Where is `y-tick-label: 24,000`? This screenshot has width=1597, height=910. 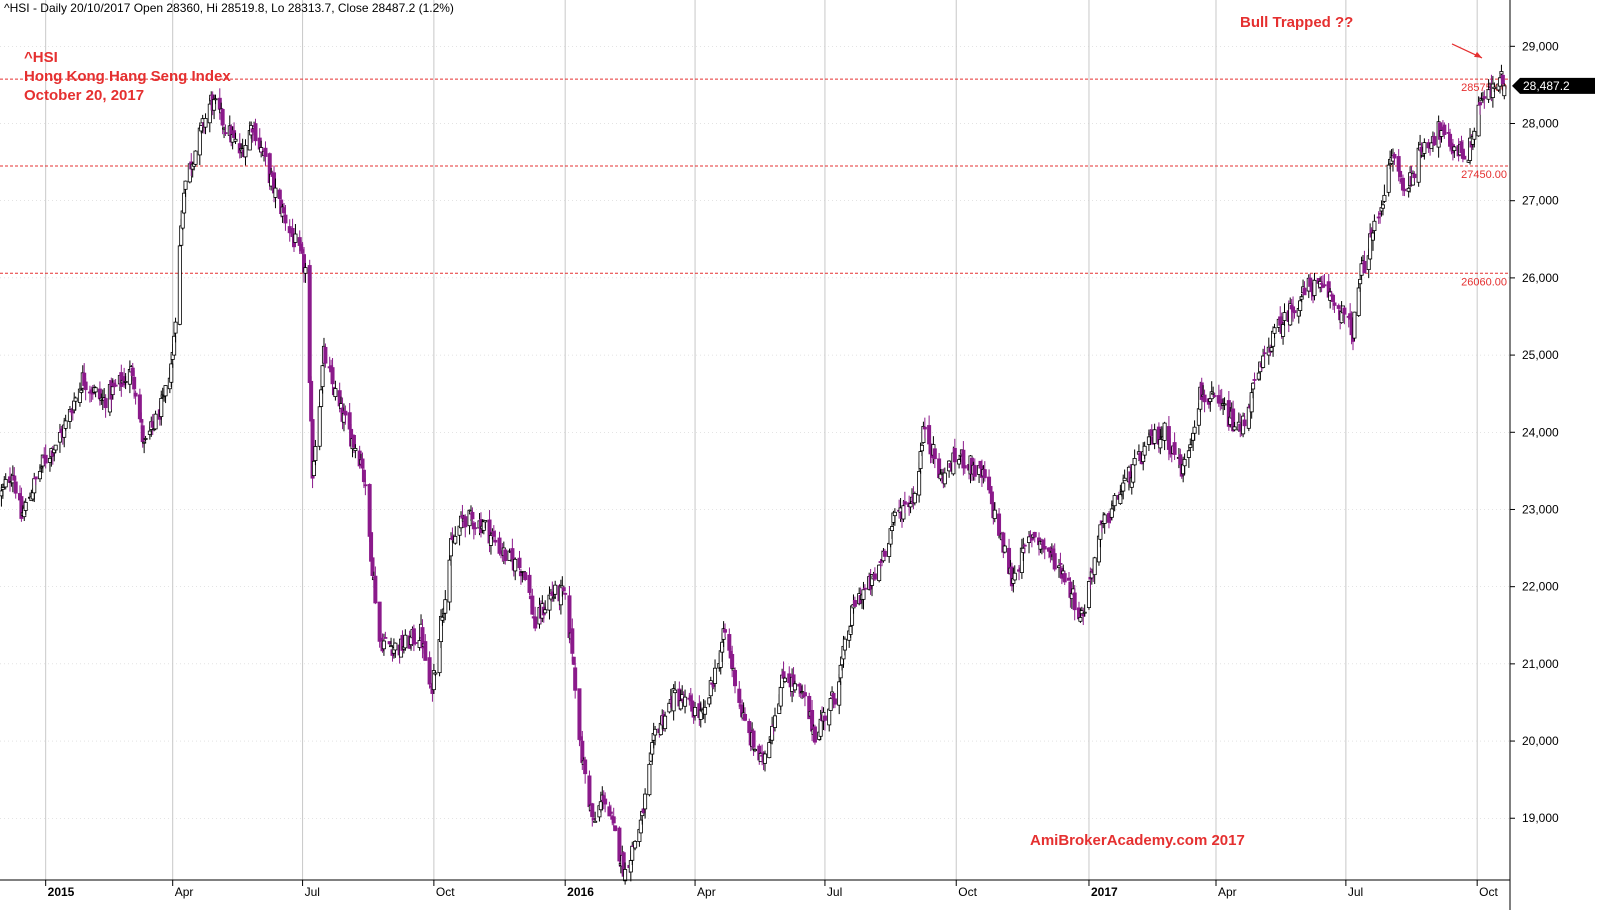 y-tick-label: 24,000 is located at coordinates (1540, 432).